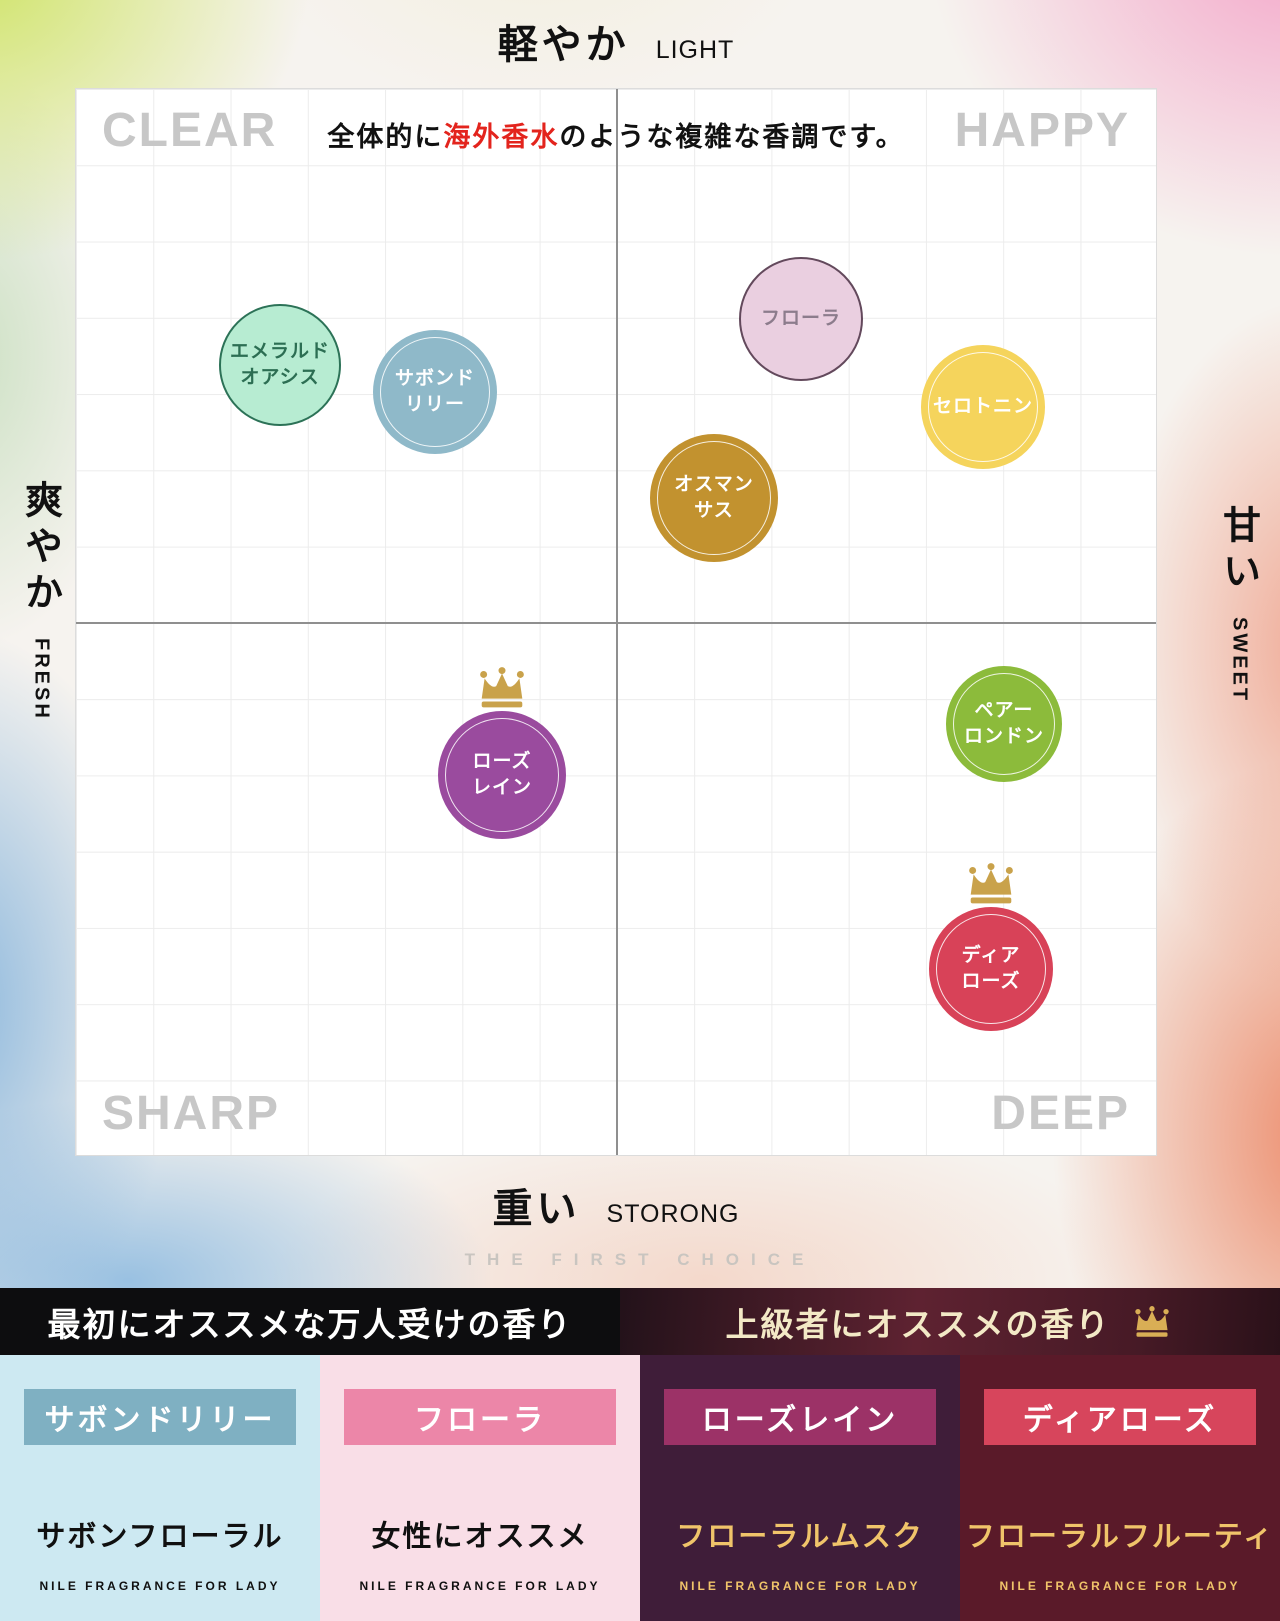 The width and height of the screenshot is (1280, 1621). I want to click on bubble-serotonin: セロトニン, so click(983, 407).